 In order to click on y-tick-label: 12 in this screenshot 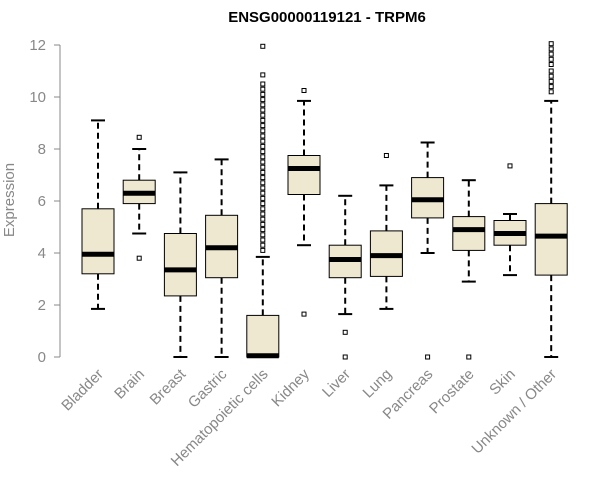, I will do `click(37, 45)`.